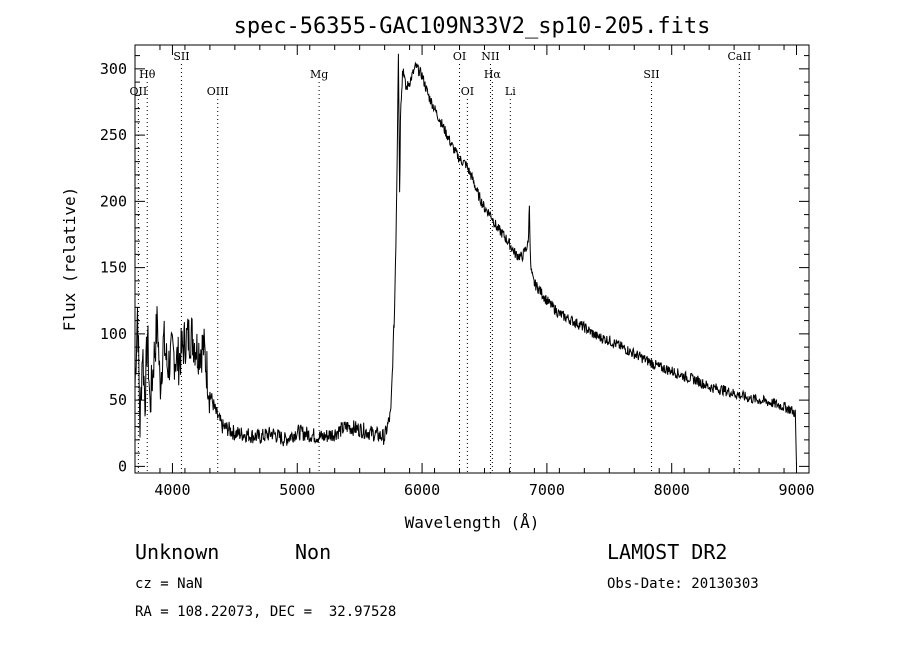 This screenshot has width=900, height=650. What do you see at coordinates (490, 56) in the screenshot?
I see `emission-line-label: NII` at bounding box center [490, 56].